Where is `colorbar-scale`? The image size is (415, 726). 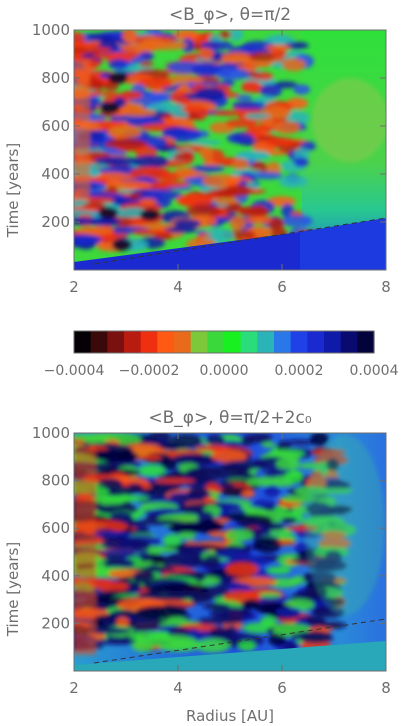
colorbar-scale is located at coordinates (224, 342).